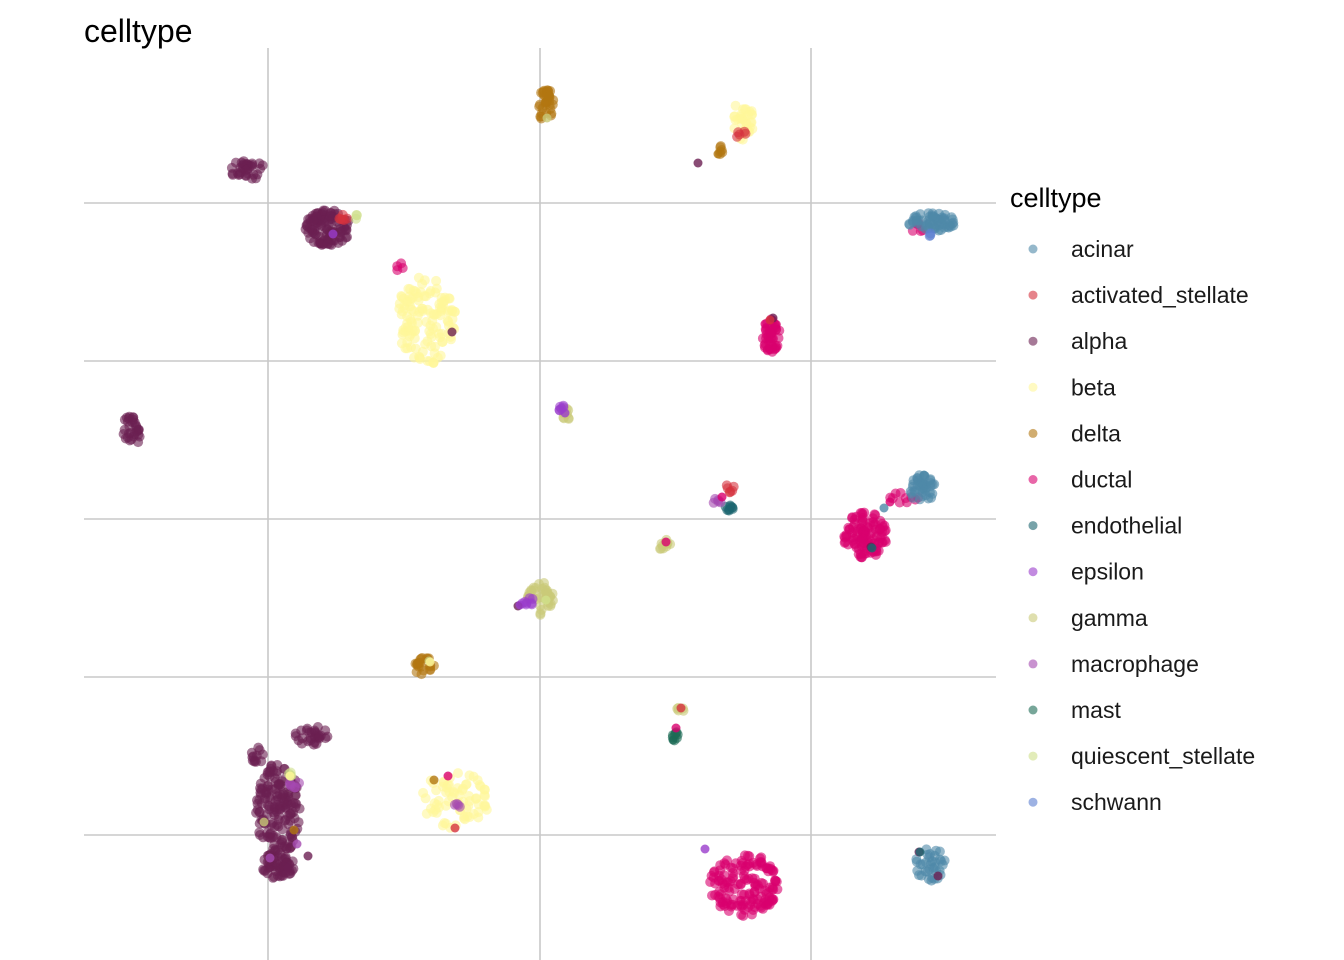  What do you see at coordinates (1033, 710) in the screenshot?
I see `legend-key-mast` at bounding box center [1033, 710].